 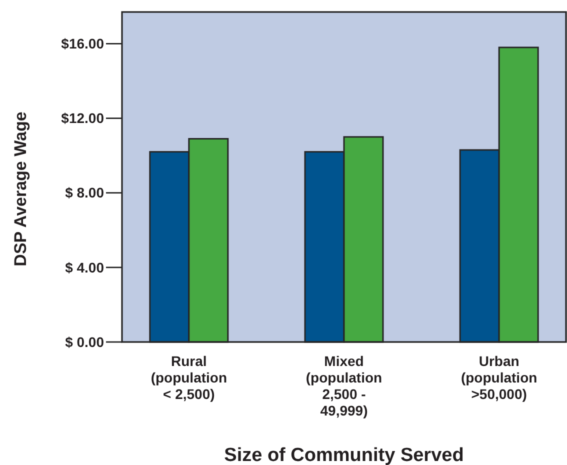 What do you see at coordinates (82, 44) in the screenshot?
I see `y-tick-label: $16.00` at bounding box center [82, 44].